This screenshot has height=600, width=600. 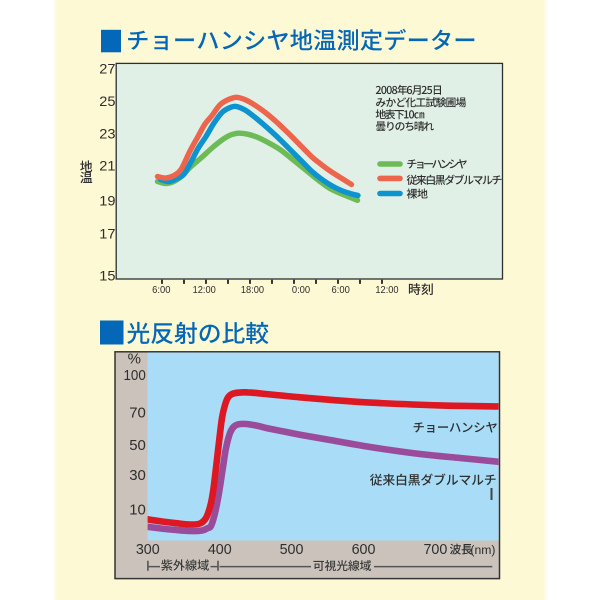 I want to click on svg-text: 21, so click(x=107, y=167).